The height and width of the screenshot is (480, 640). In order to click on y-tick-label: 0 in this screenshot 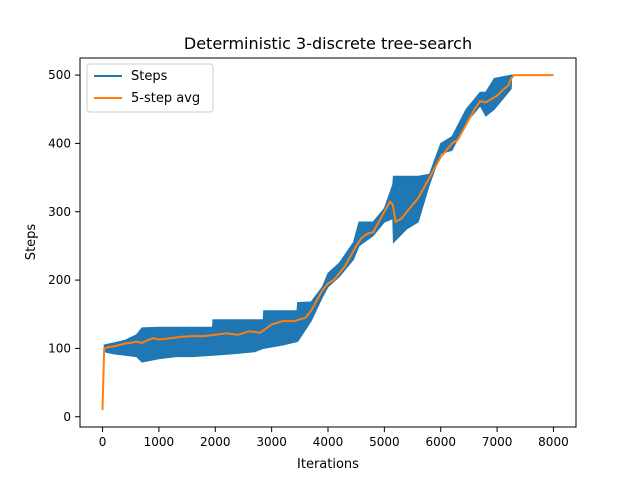, I will do `click(67, 417)`.